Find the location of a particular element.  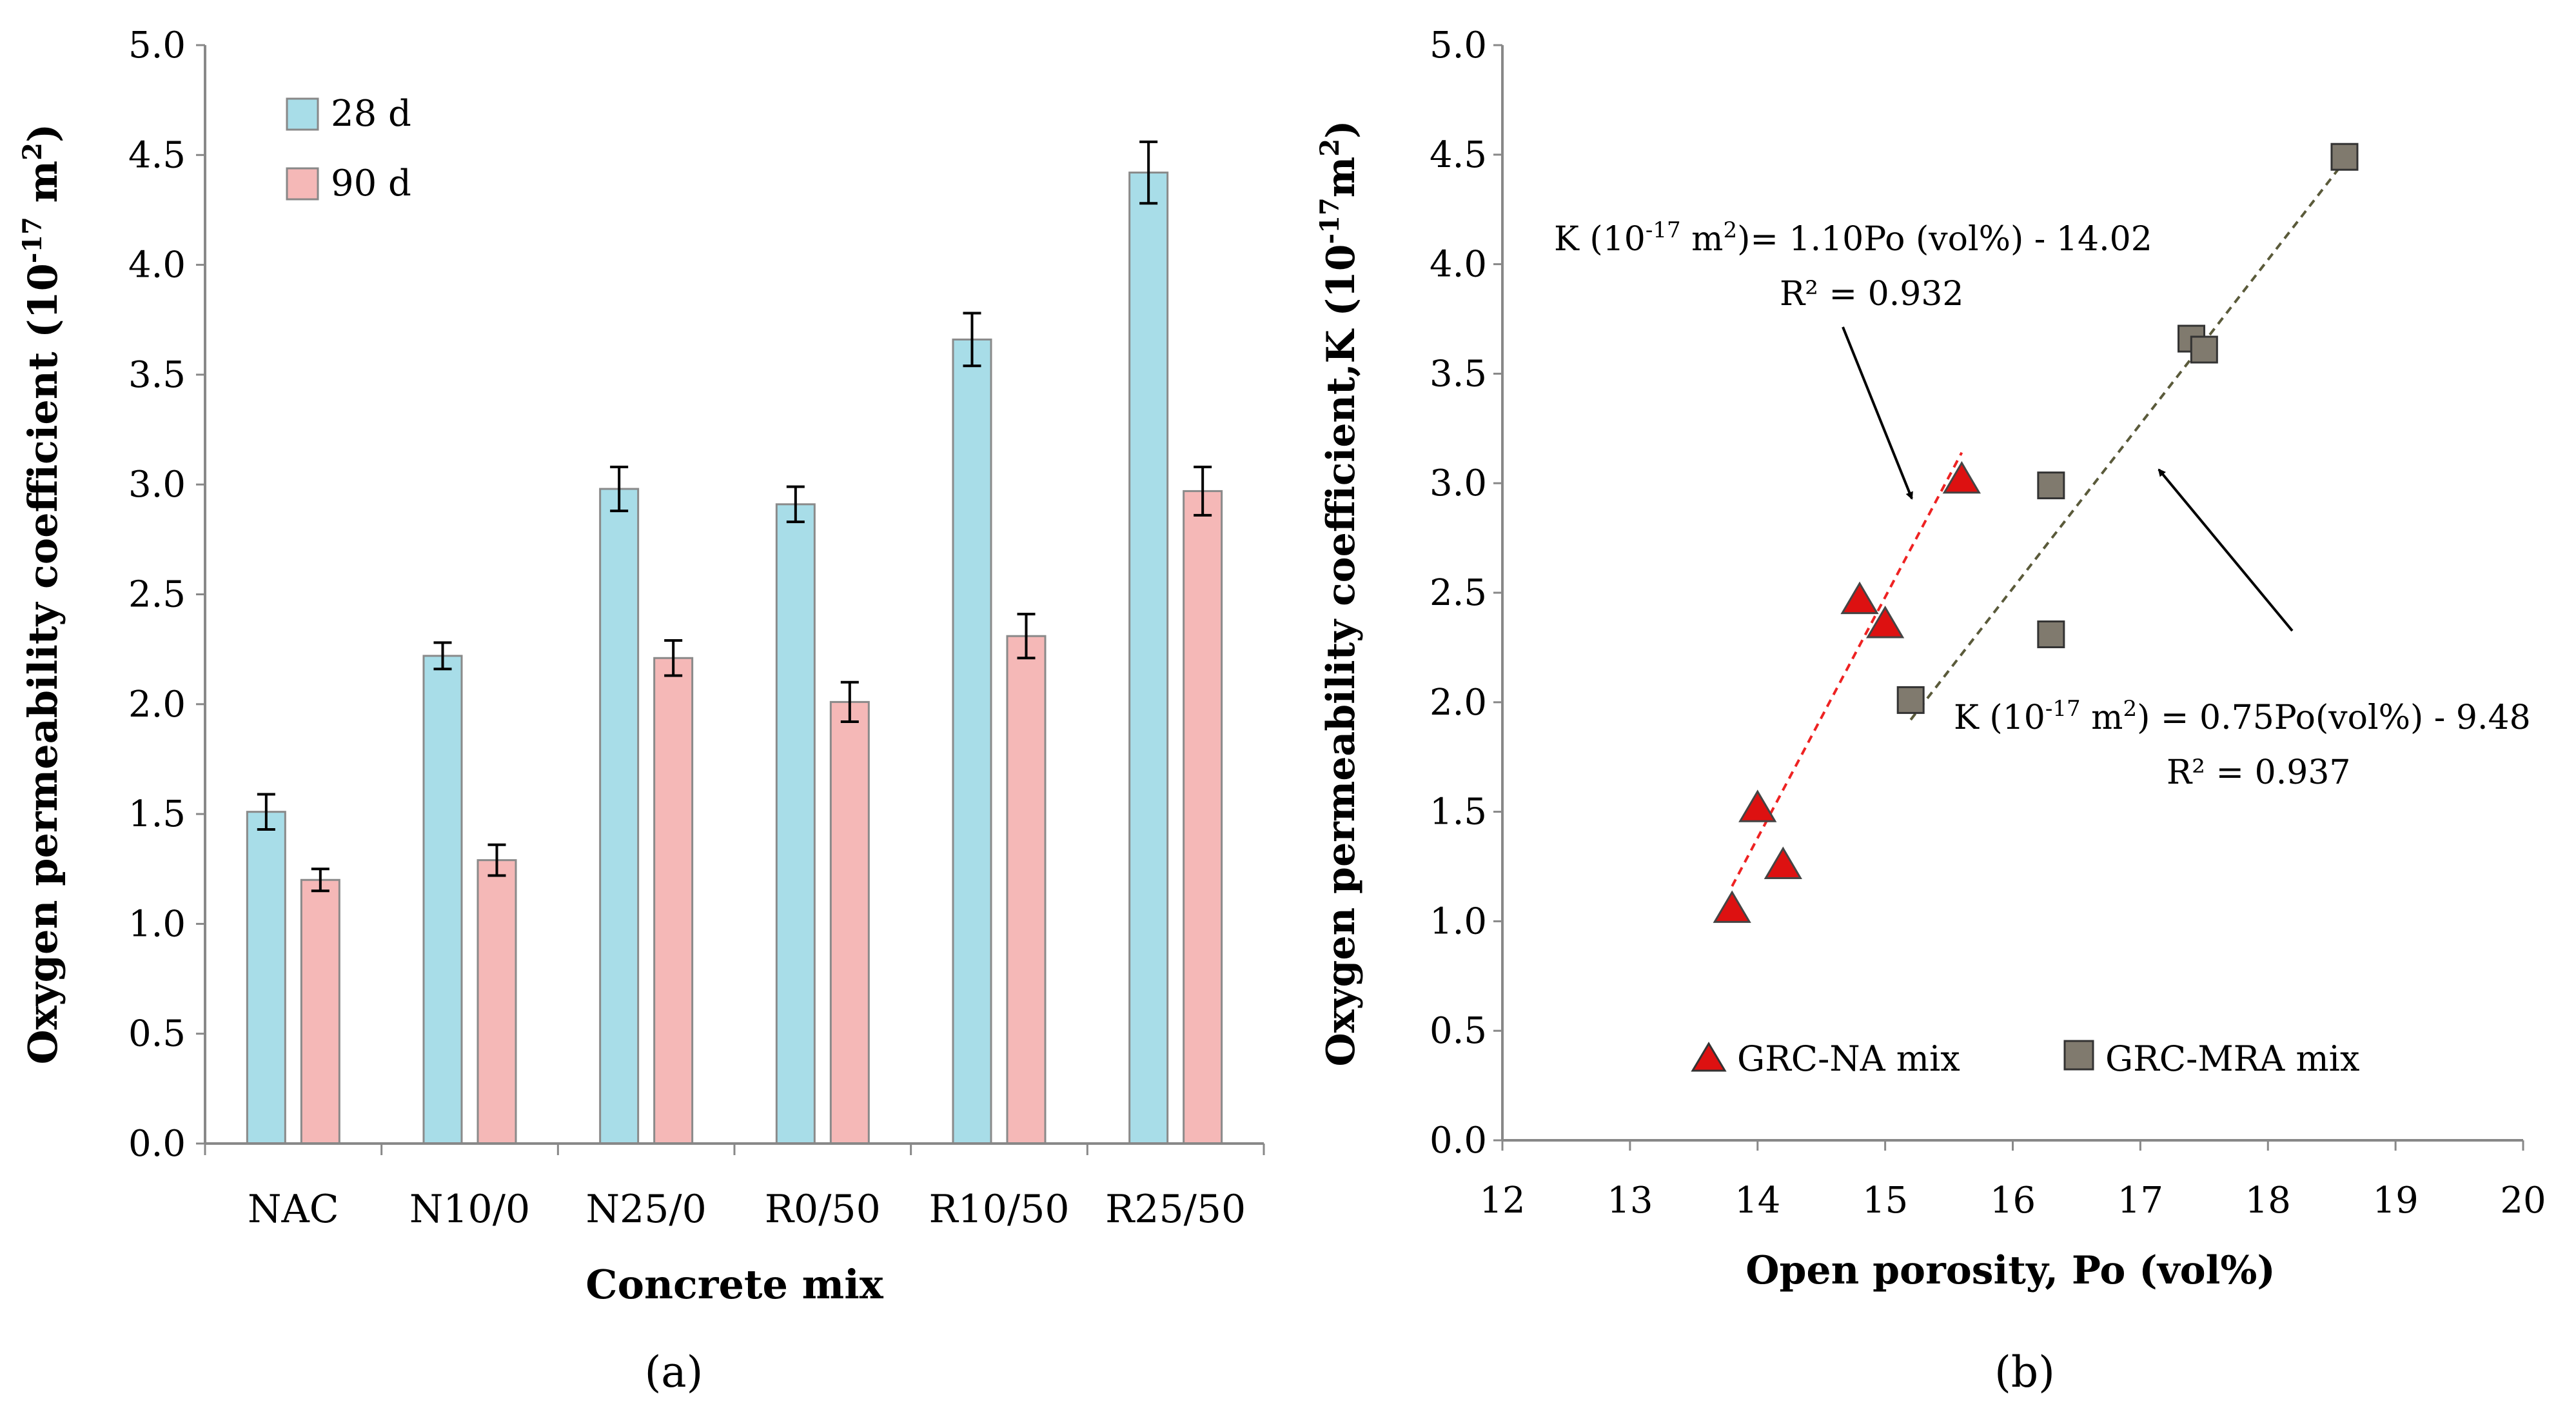

y-tick-label-a: 0.0 is located at coordinates (157, 1144).